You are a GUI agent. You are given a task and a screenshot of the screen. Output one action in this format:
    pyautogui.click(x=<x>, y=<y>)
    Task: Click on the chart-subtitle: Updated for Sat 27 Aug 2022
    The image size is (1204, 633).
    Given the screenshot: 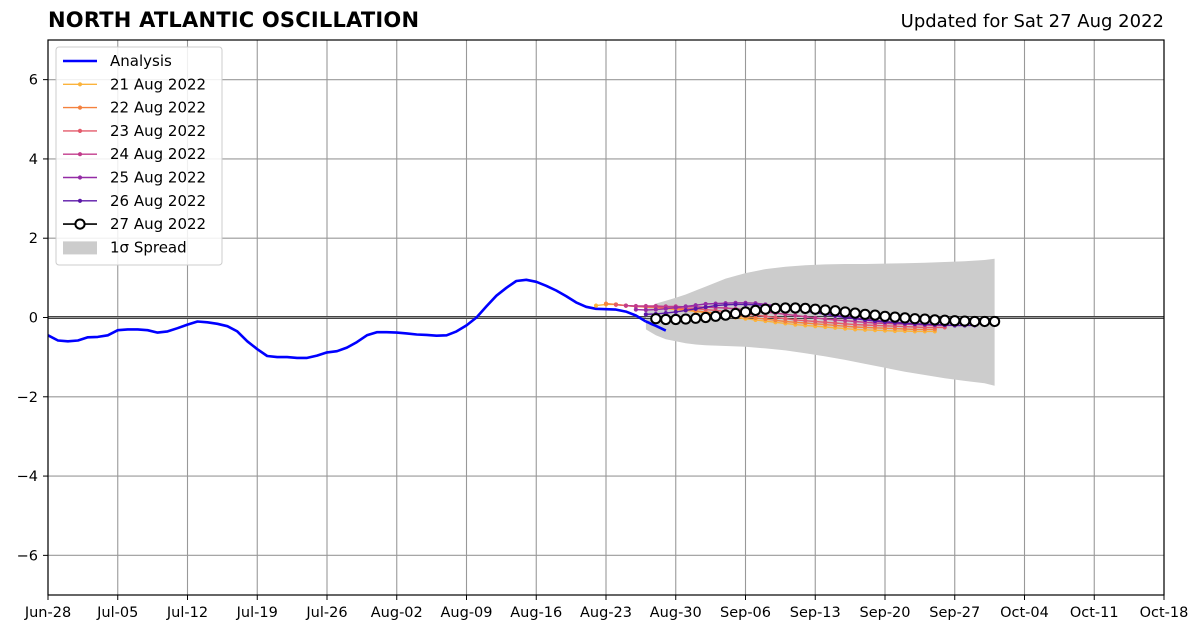 What is the action you would take?
    pyautogui.click(x=1032, y=21)
    